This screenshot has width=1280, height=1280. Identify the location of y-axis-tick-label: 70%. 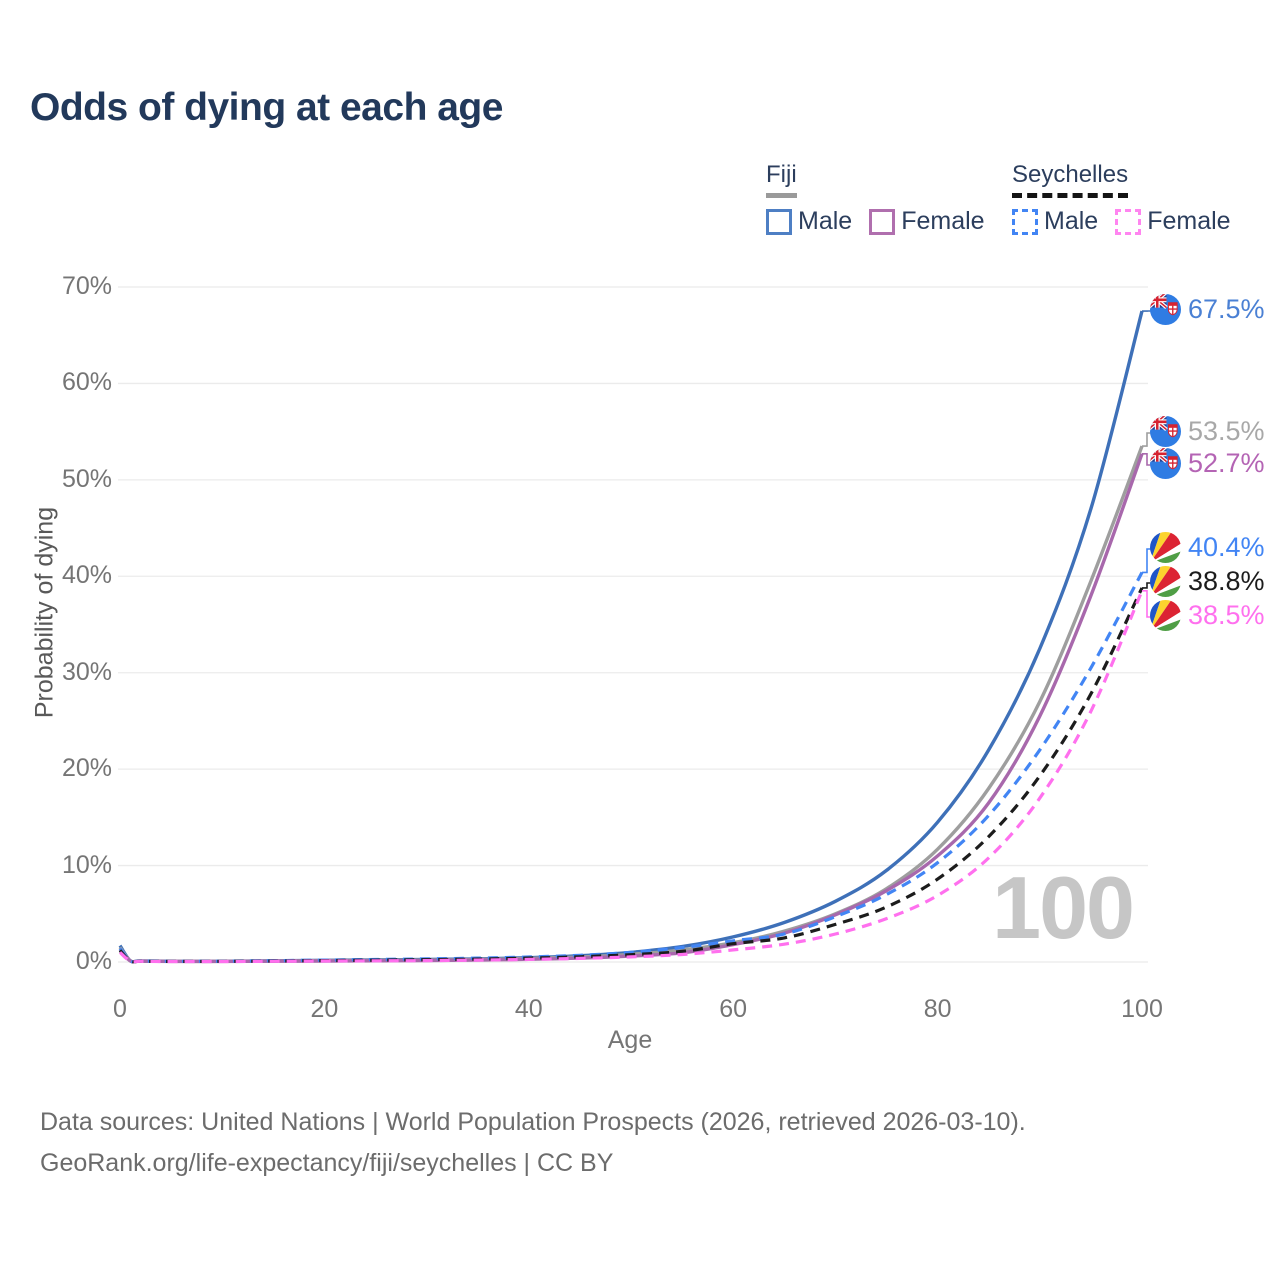
(86, 286).